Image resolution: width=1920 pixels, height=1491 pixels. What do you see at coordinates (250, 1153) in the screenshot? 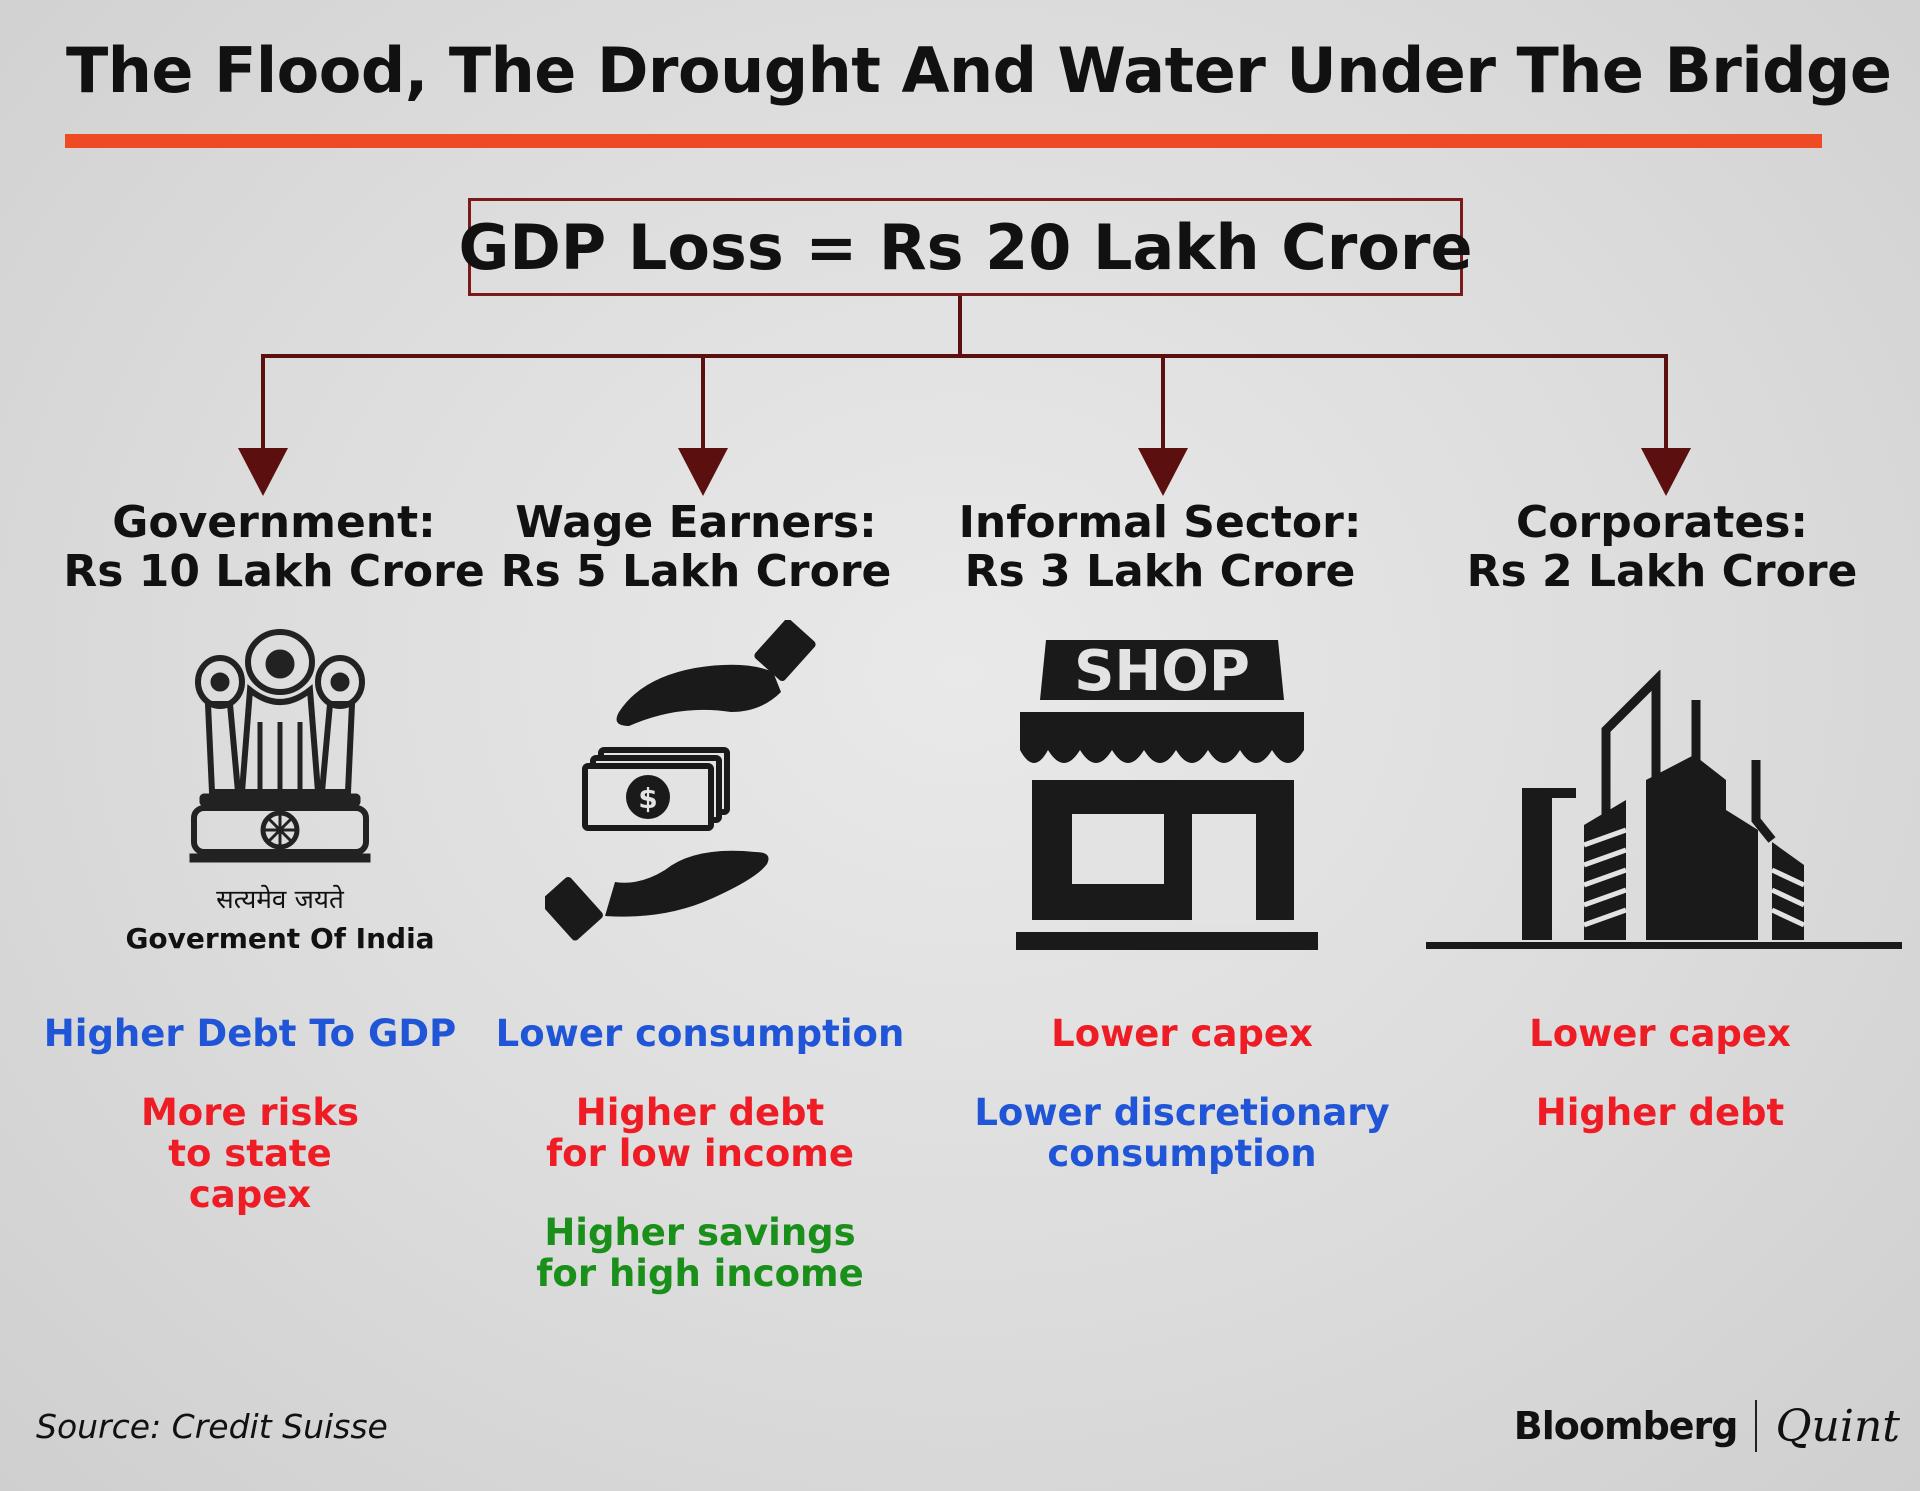
I see `impact-item: More risks to state capex` at bounding box center [250, 1153].